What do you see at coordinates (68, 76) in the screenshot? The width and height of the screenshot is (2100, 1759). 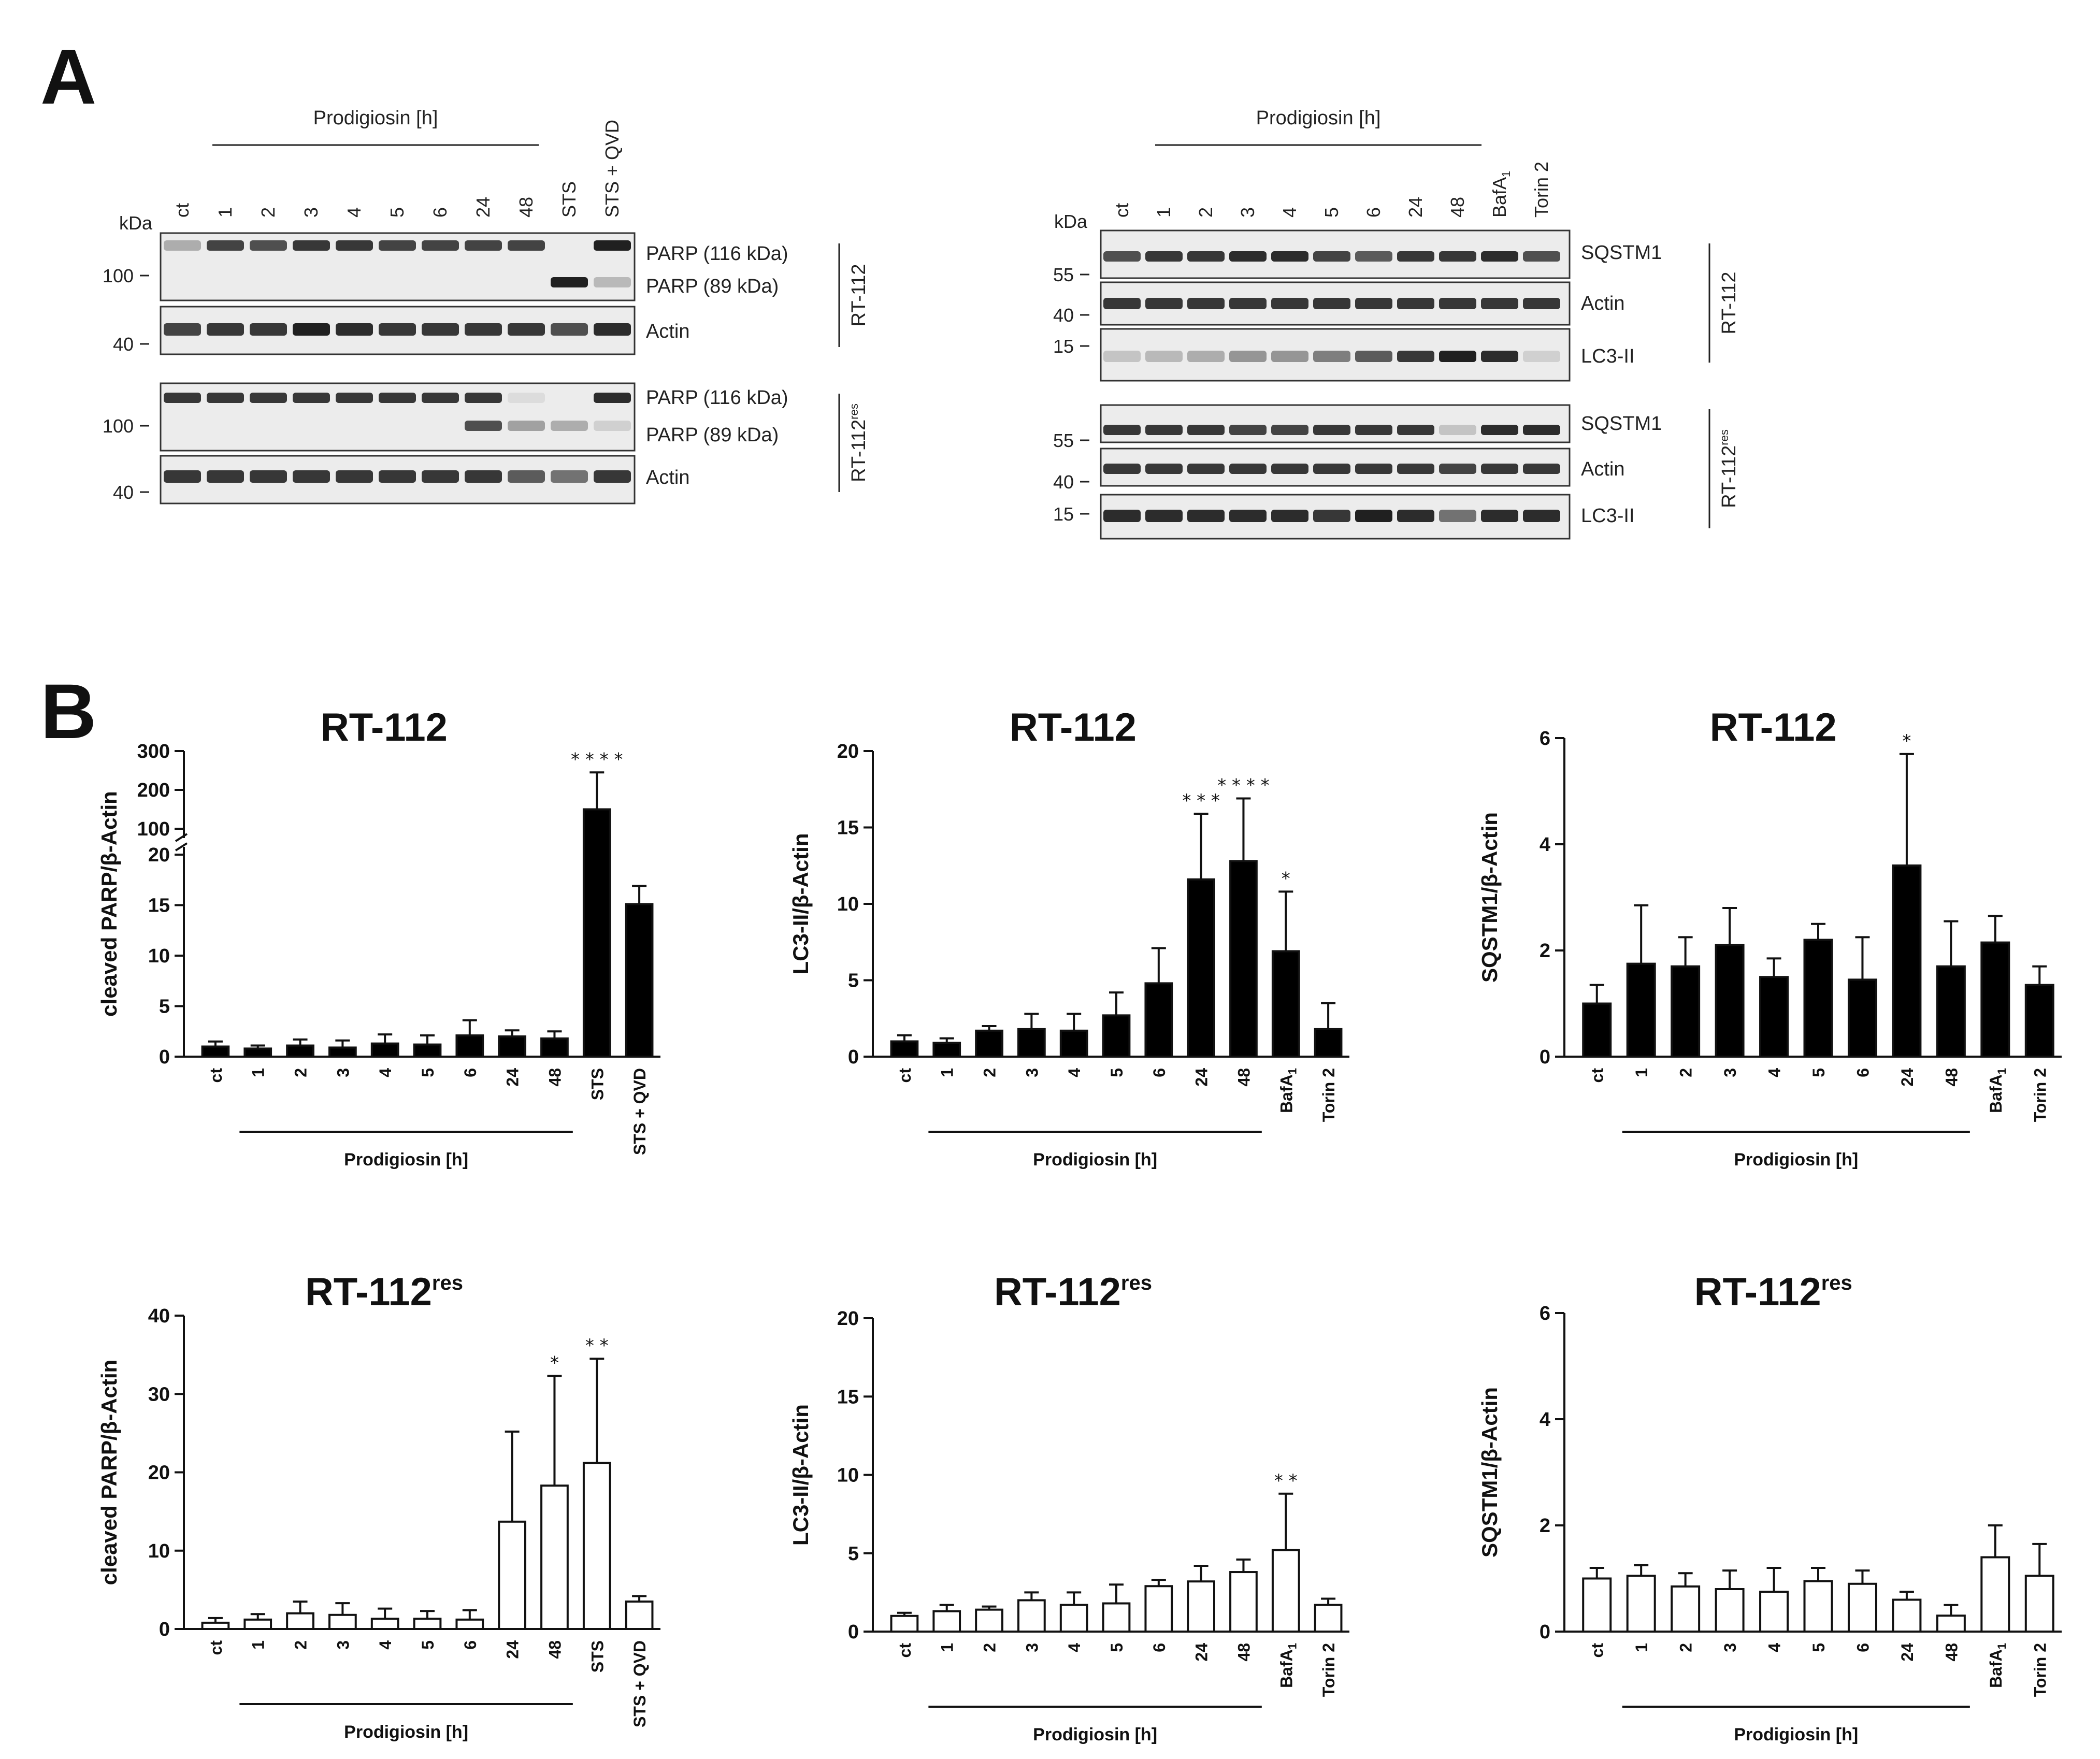 I see `panel-a-letter: A` at bounding box center [68, 76].